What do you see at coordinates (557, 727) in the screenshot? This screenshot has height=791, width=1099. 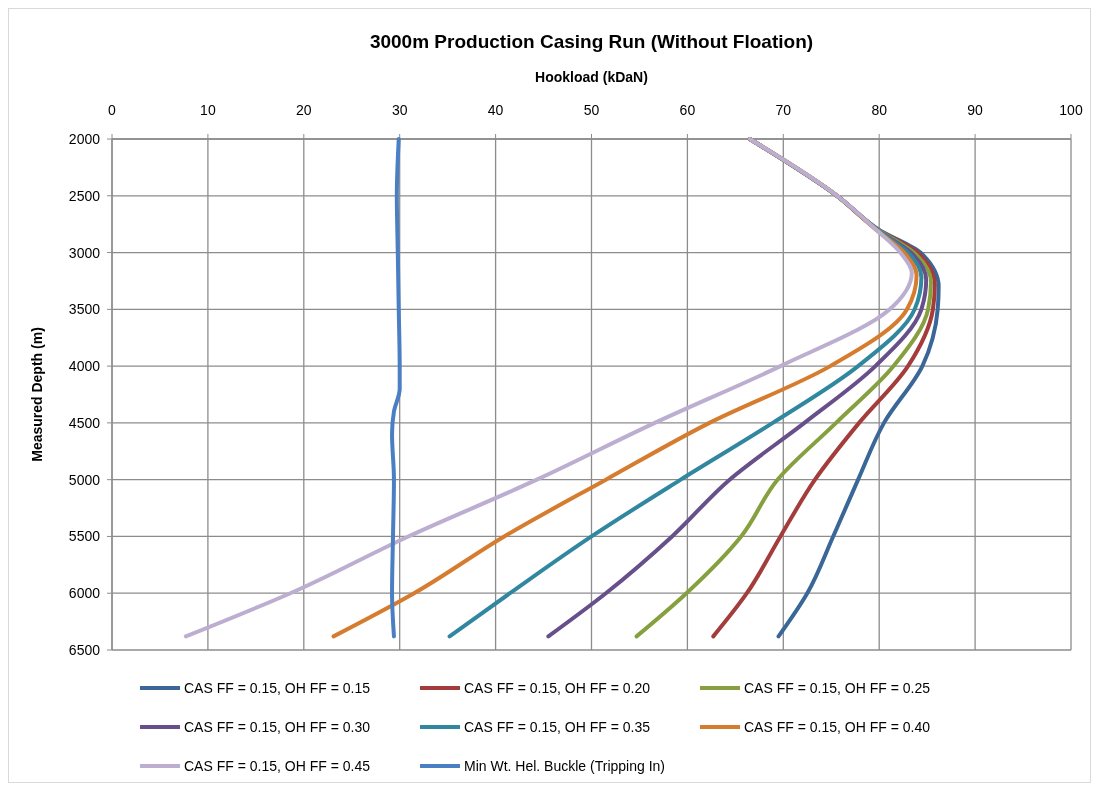 I see `legend-label: CAS FF = 0.15, OH FF = 0.35` at bounding box center [557, 727].